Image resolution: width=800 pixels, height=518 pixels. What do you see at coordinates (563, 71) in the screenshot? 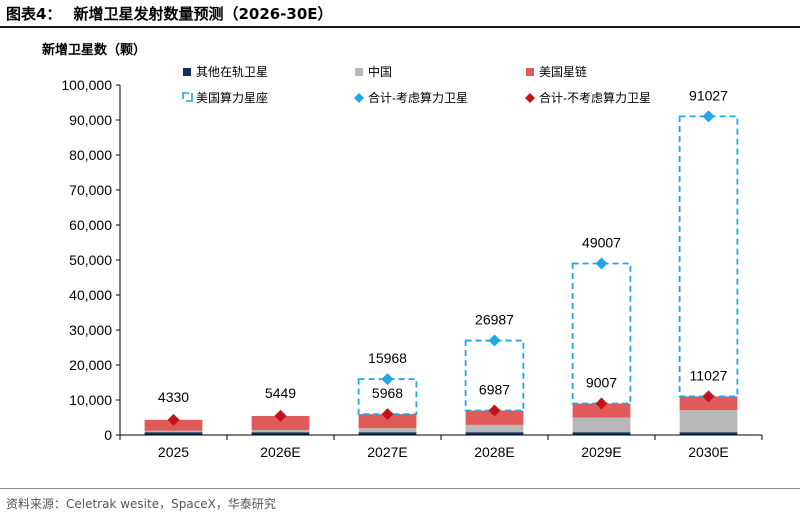
I see `legend-label: 美国星链` at bounding box center [563, 71].